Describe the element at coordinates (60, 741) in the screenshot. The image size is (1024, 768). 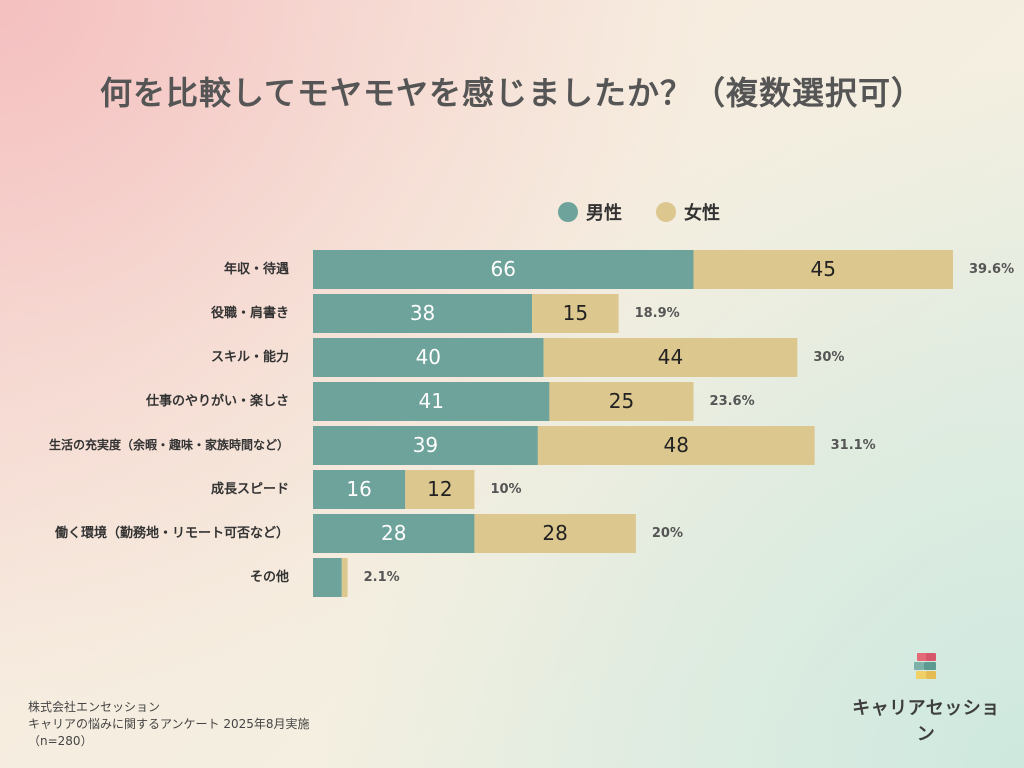
I see `footer-sample: （n=280）` at that location.